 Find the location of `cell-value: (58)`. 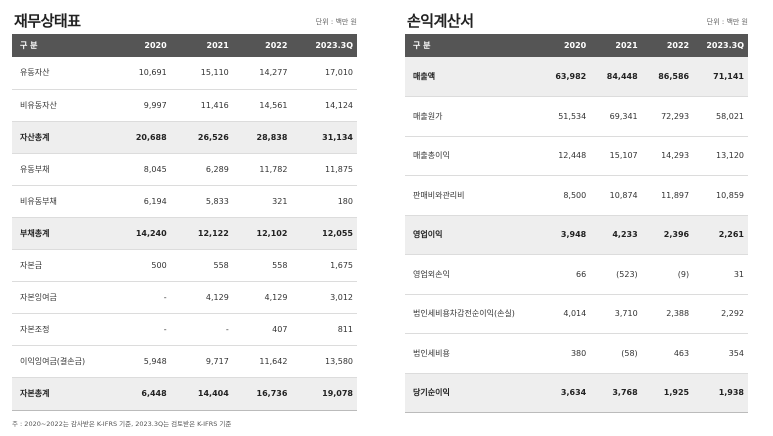

cell-value: (58) is located at coordinates (616, 353).